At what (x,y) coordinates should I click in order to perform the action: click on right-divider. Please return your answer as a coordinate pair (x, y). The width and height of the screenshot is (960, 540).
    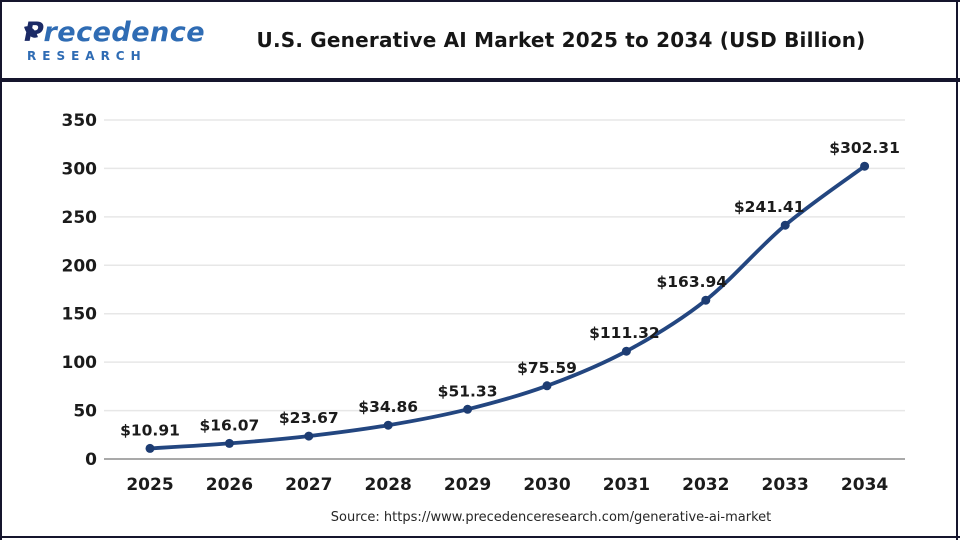
    Looking at the image, I should click on (957, 271).